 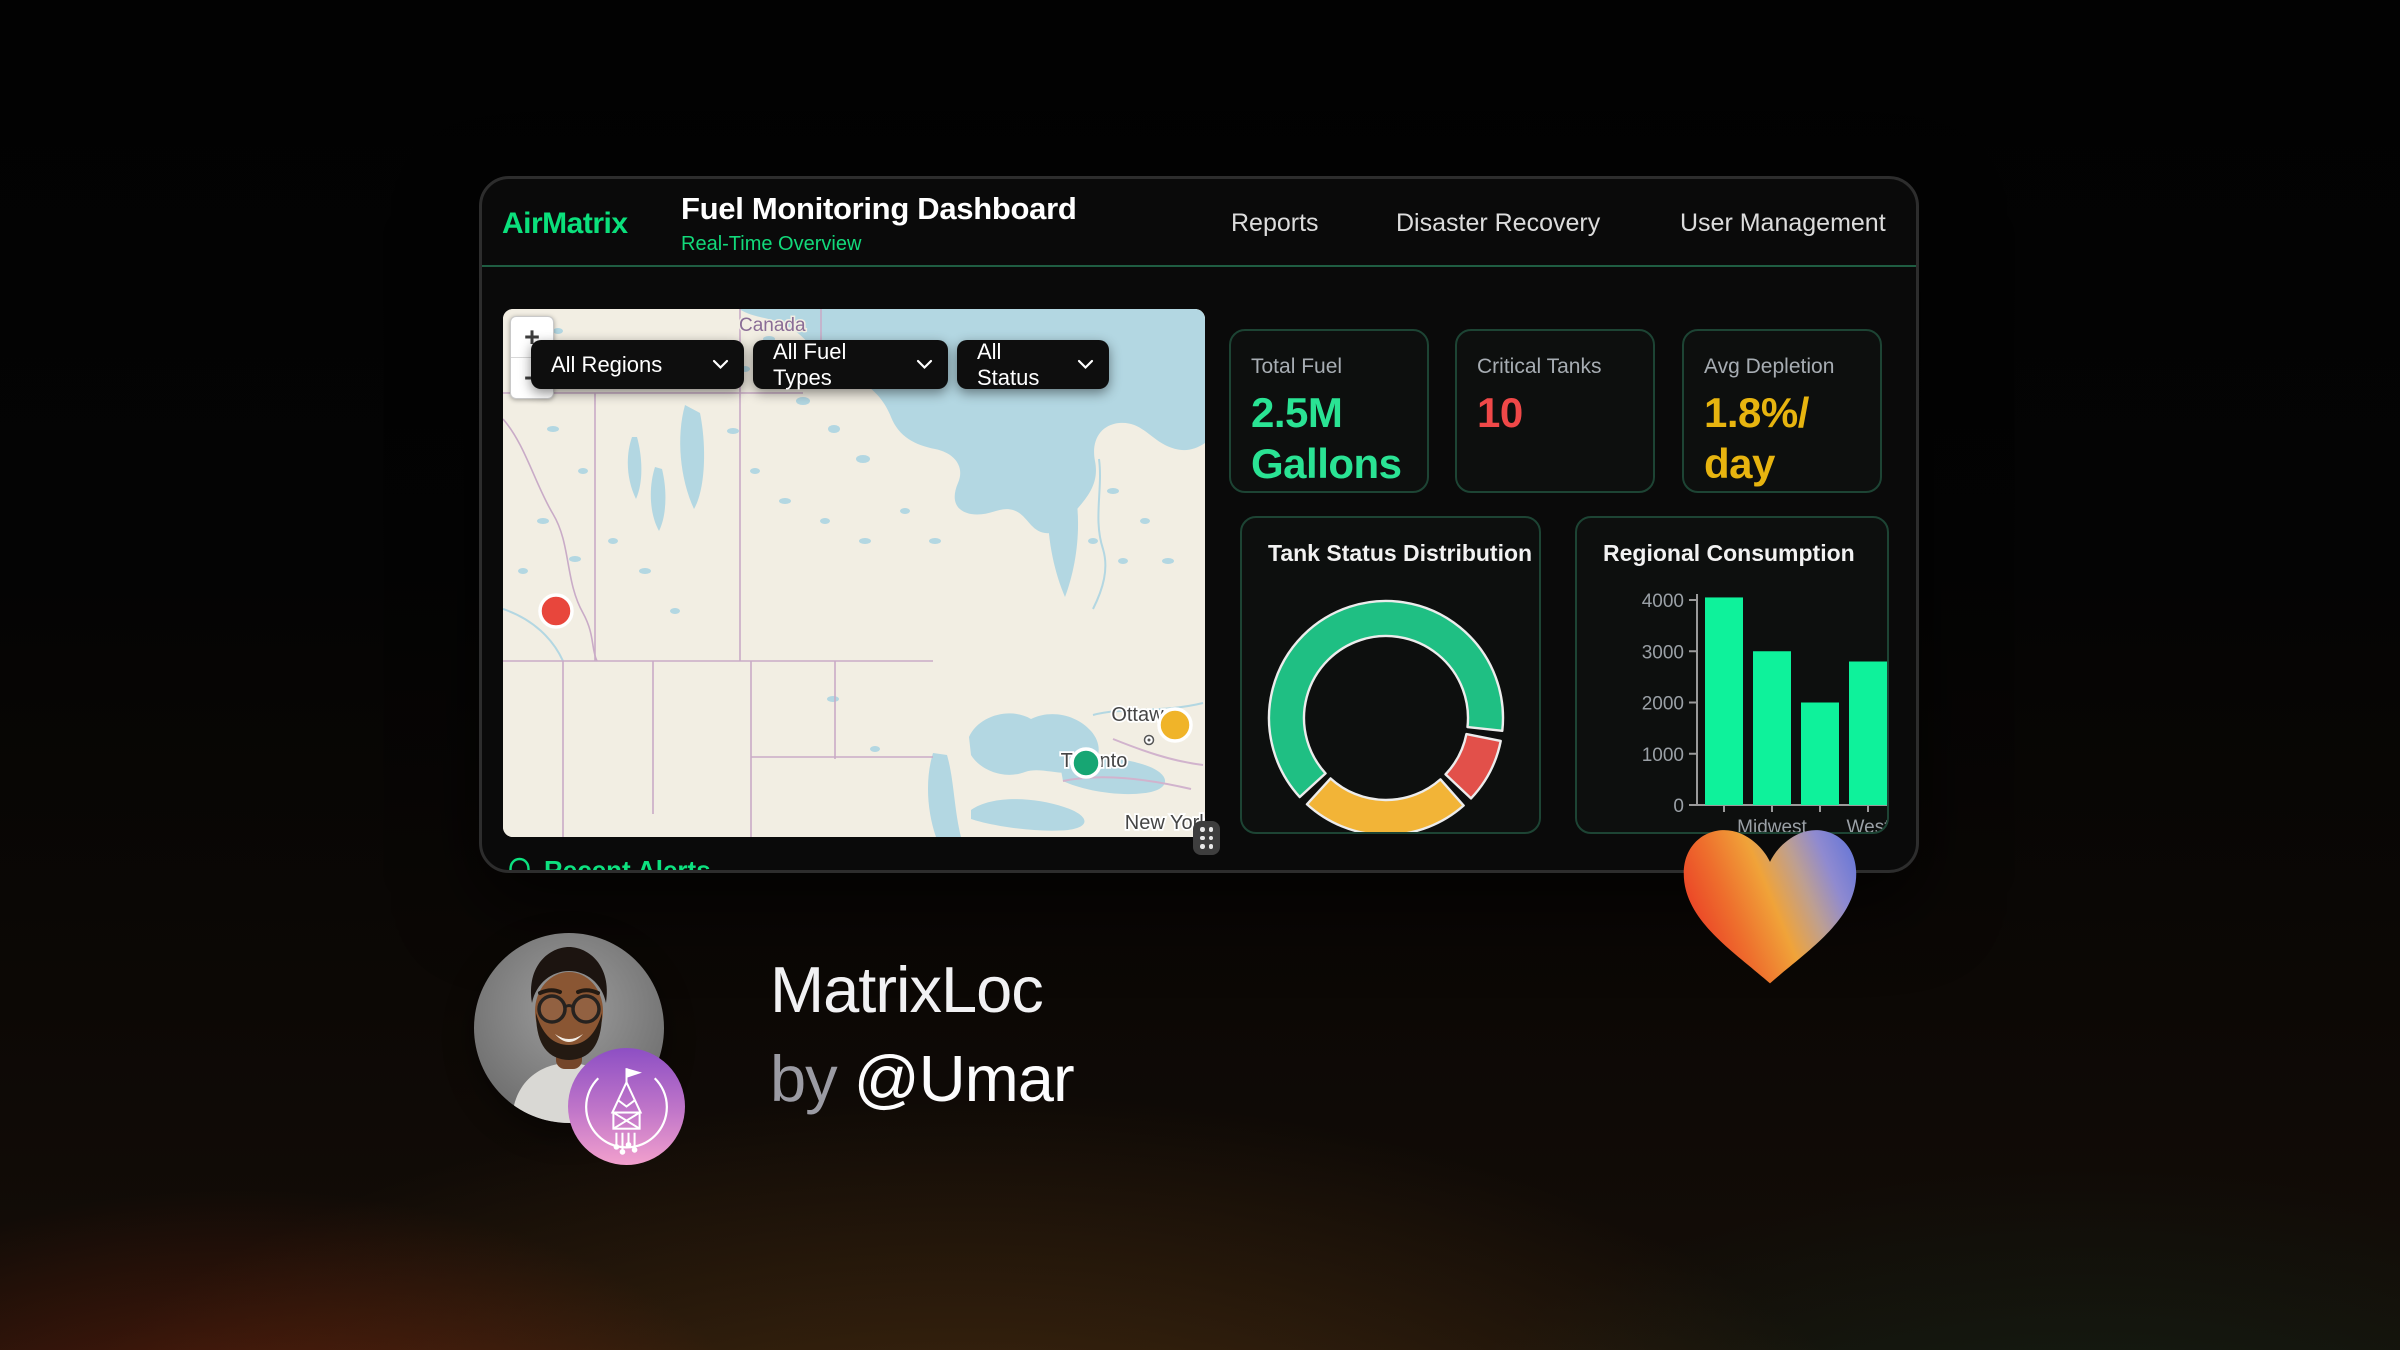 I want to click on stat-value: 2.5M Gallons, so click(x=1326, y=438).